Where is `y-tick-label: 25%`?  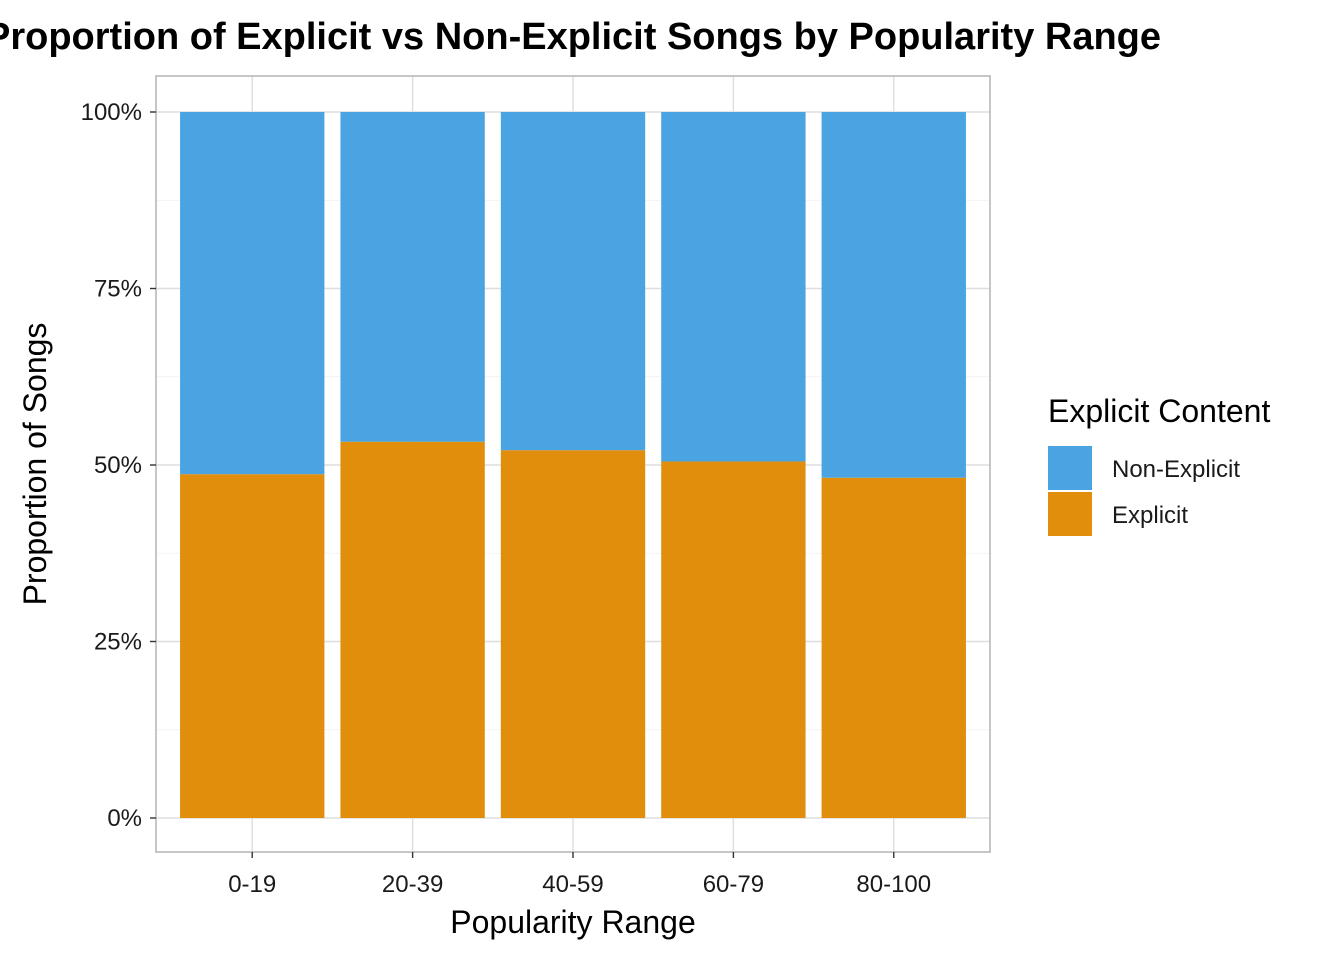 y-tick-label: 25% is located at coordinates (118, 642).